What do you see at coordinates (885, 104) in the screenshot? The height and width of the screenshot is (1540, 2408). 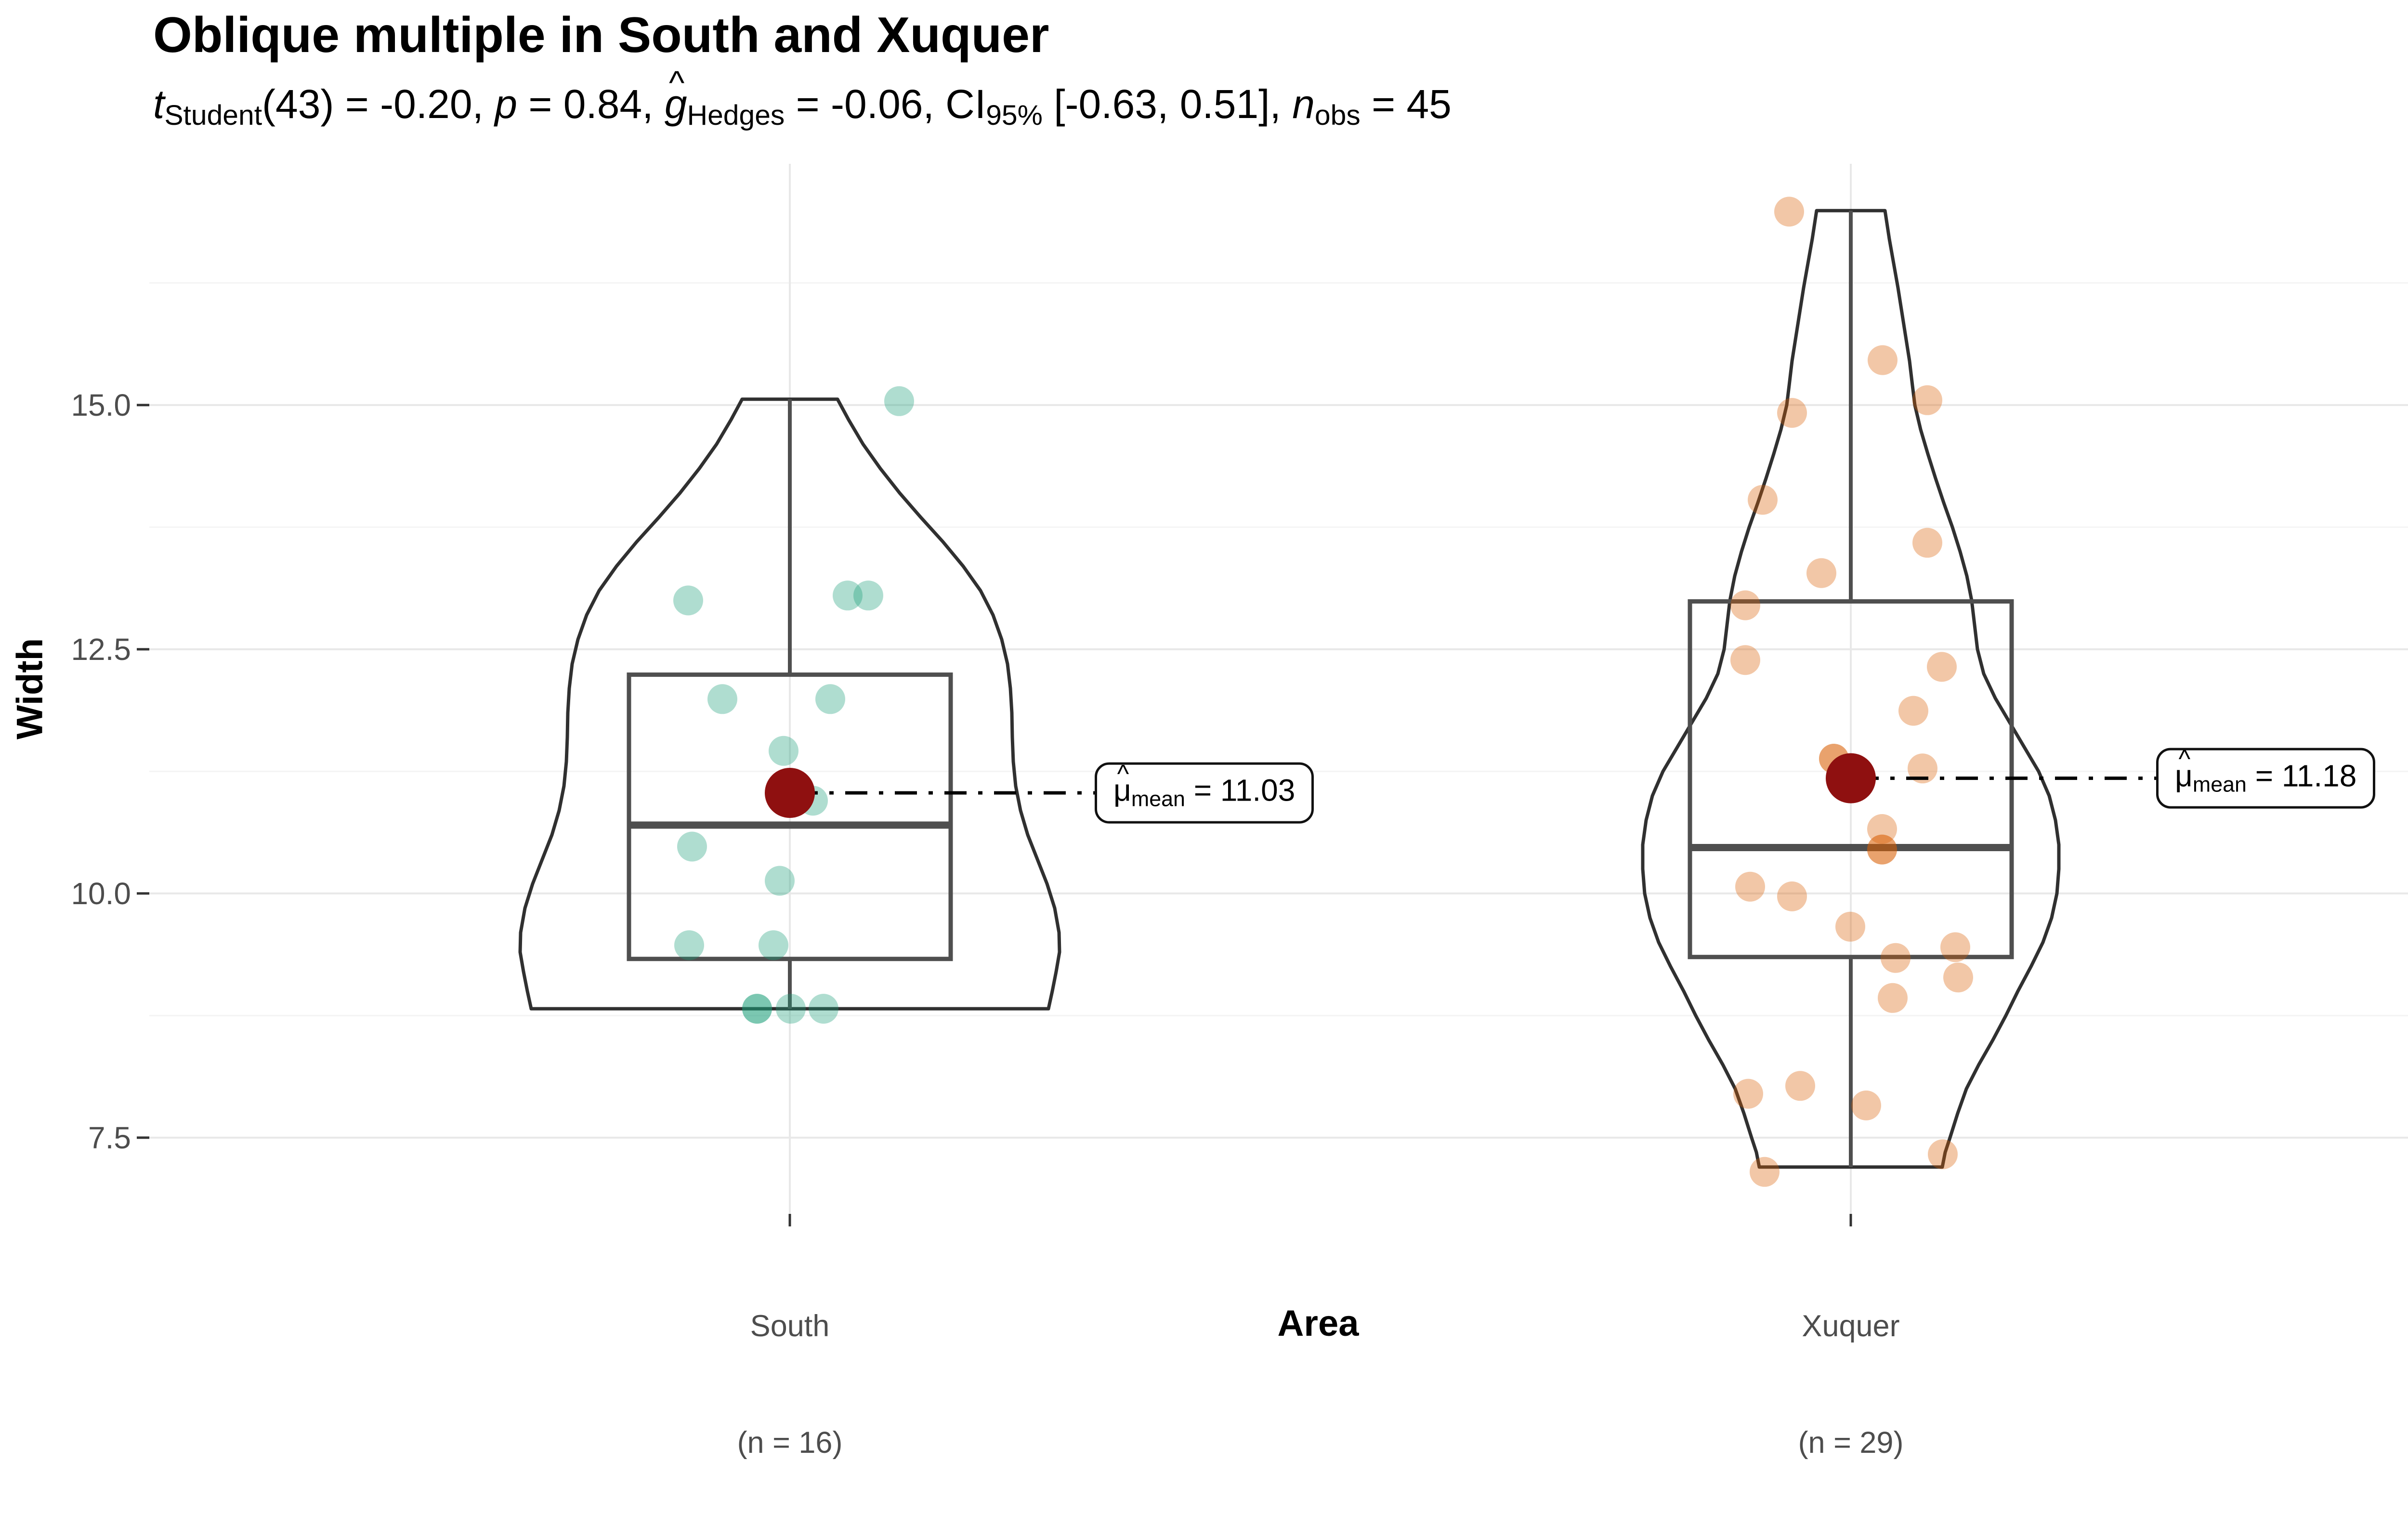 I see `stat-segment: = -0.06, CI` at bounding box center [885, 104].